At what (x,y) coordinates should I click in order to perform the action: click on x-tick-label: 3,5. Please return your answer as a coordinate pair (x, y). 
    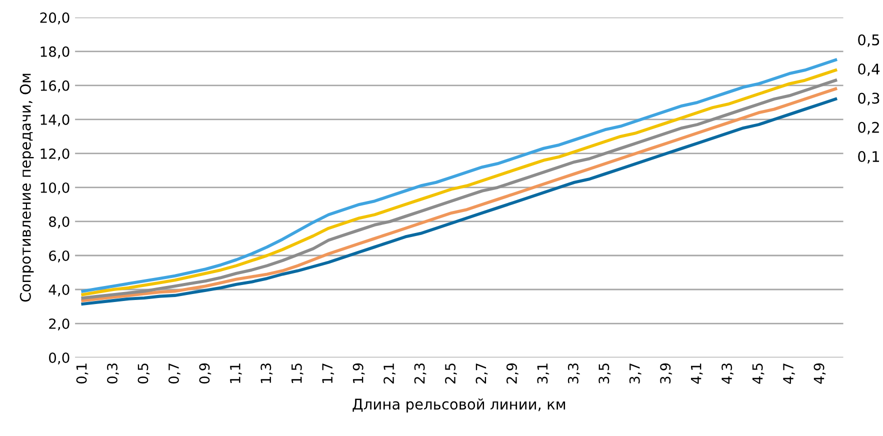
    Looking at the image, I should click on (604, 374).